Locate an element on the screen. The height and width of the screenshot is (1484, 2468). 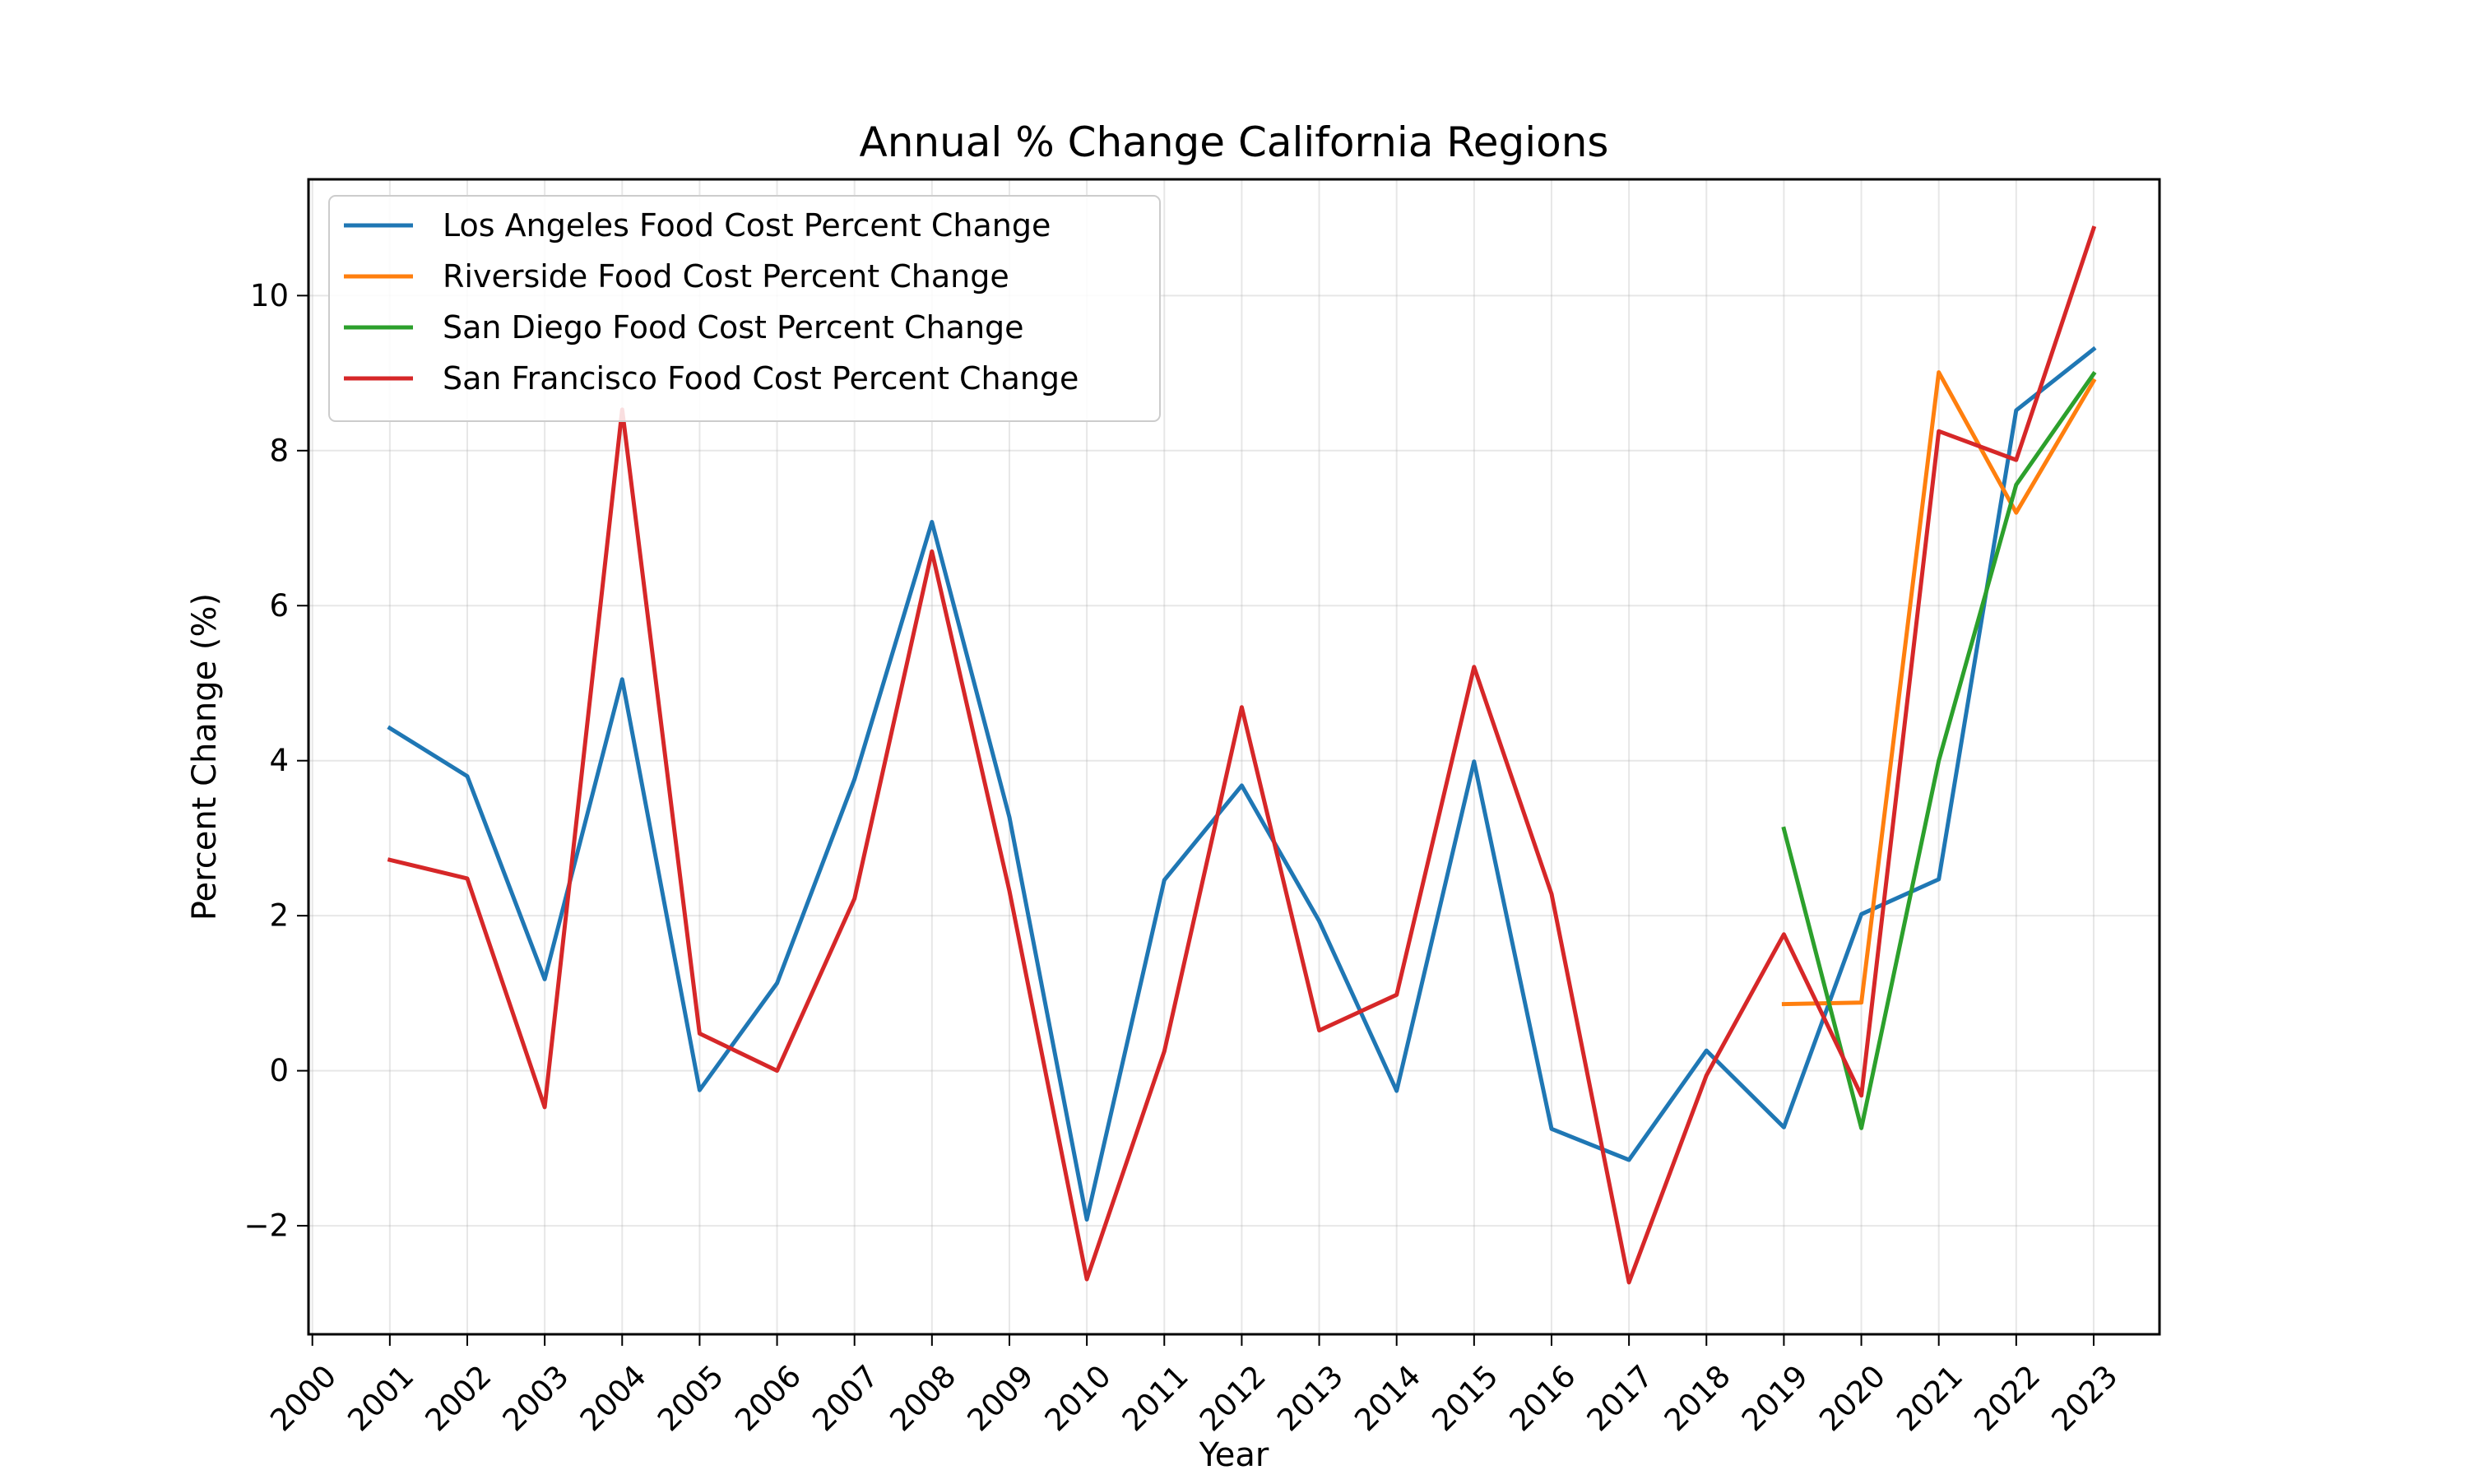
y-tick-label: −2 is located at coordinates (266, 1226).